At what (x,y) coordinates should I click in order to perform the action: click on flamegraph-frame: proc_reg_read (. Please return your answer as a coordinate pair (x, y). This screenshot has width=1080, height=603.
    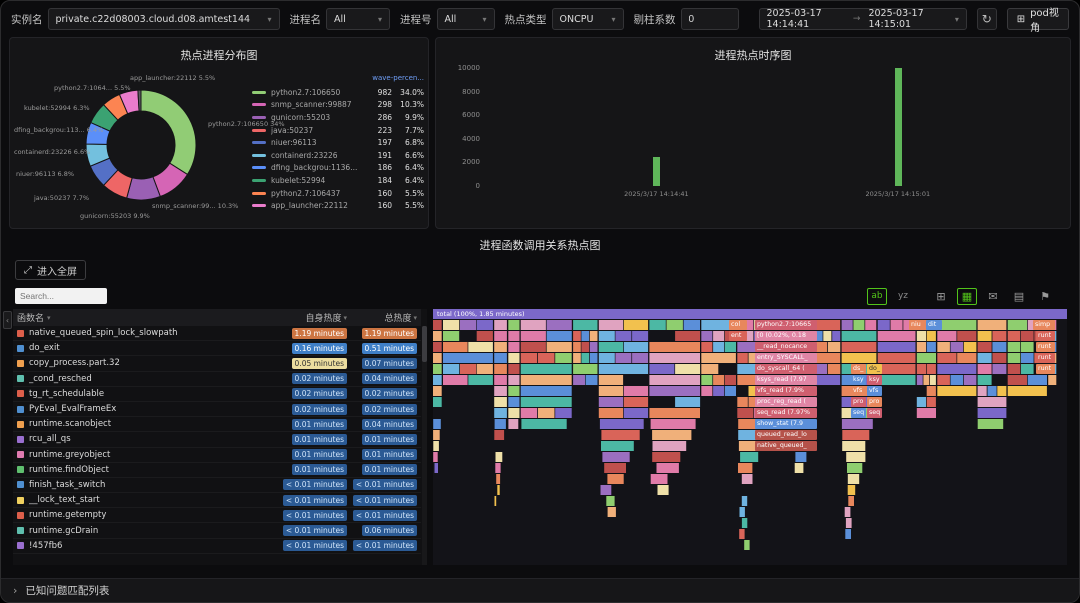
    Looking at the image, I should click on (786, 402).